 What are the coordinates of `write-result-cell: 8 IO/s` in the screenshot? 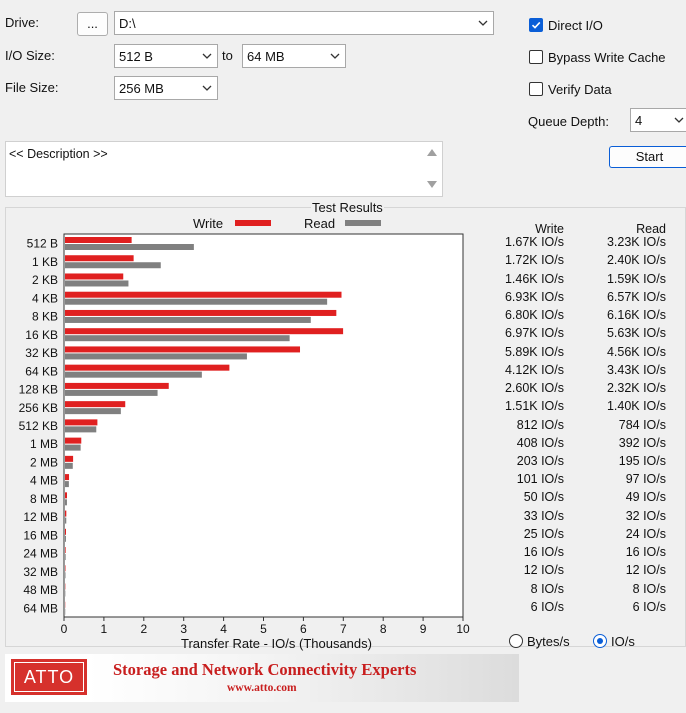 It's located at (547, 588).